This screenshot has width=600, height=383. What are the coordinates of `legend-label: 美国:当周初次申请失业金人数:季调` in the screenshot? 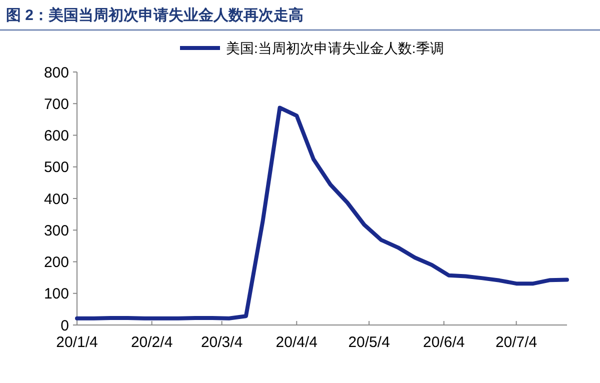 It's located at (335, 48).